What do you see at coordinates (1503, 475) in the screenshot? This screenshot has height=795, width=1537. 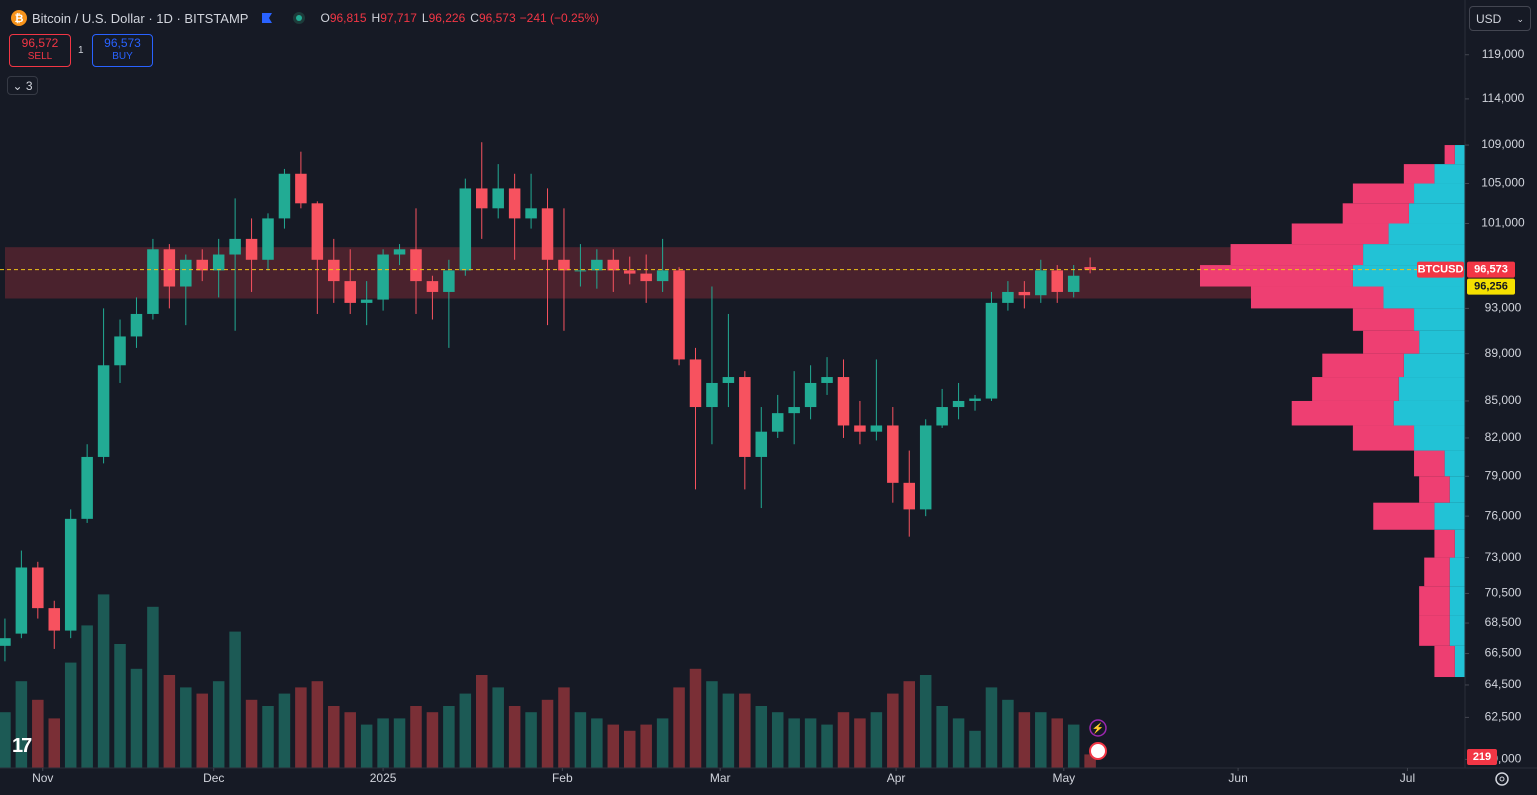 I see `y-tick-label: 79,000` at bounding box center [1503, 475].